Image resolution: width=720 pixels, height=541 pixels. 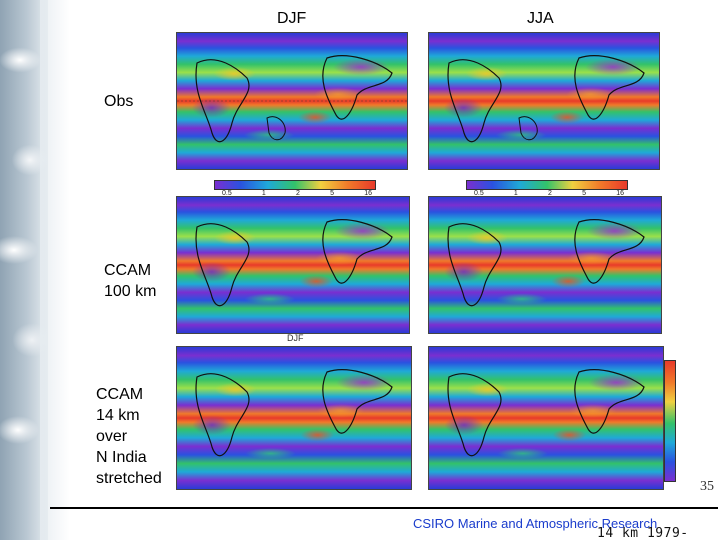 I want to click on row-label-line: over, so click(x=112, y=436).